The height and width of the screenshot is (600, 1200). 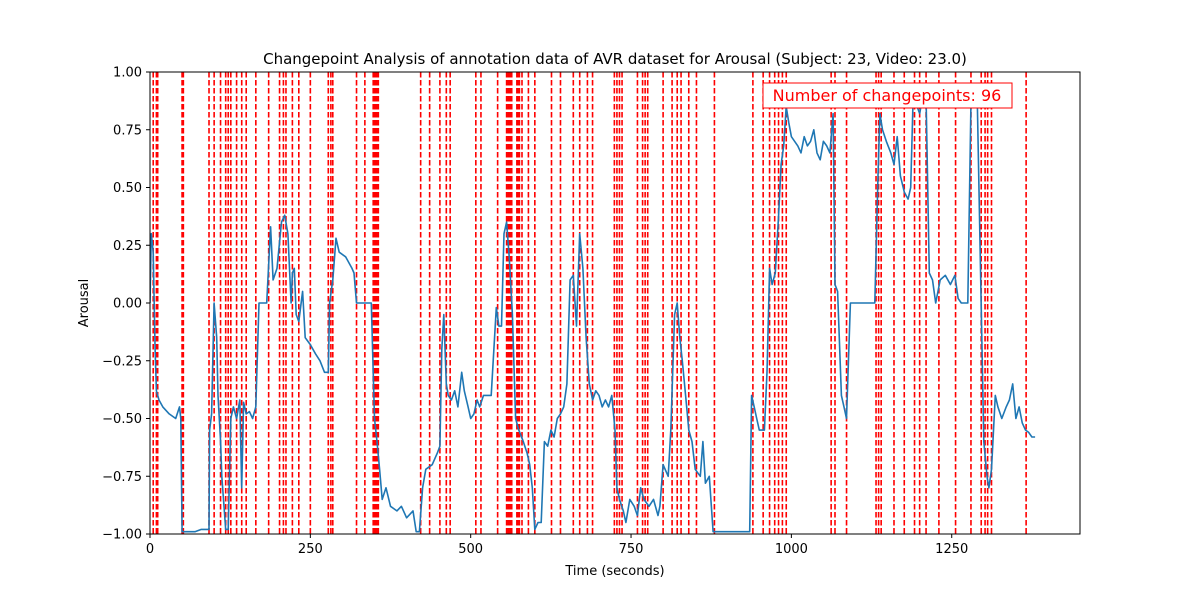 What do you see at coordinates (791, 549) in the screenshot?
I see `x-tick-label: 1000` at bounding box center [791, 549].